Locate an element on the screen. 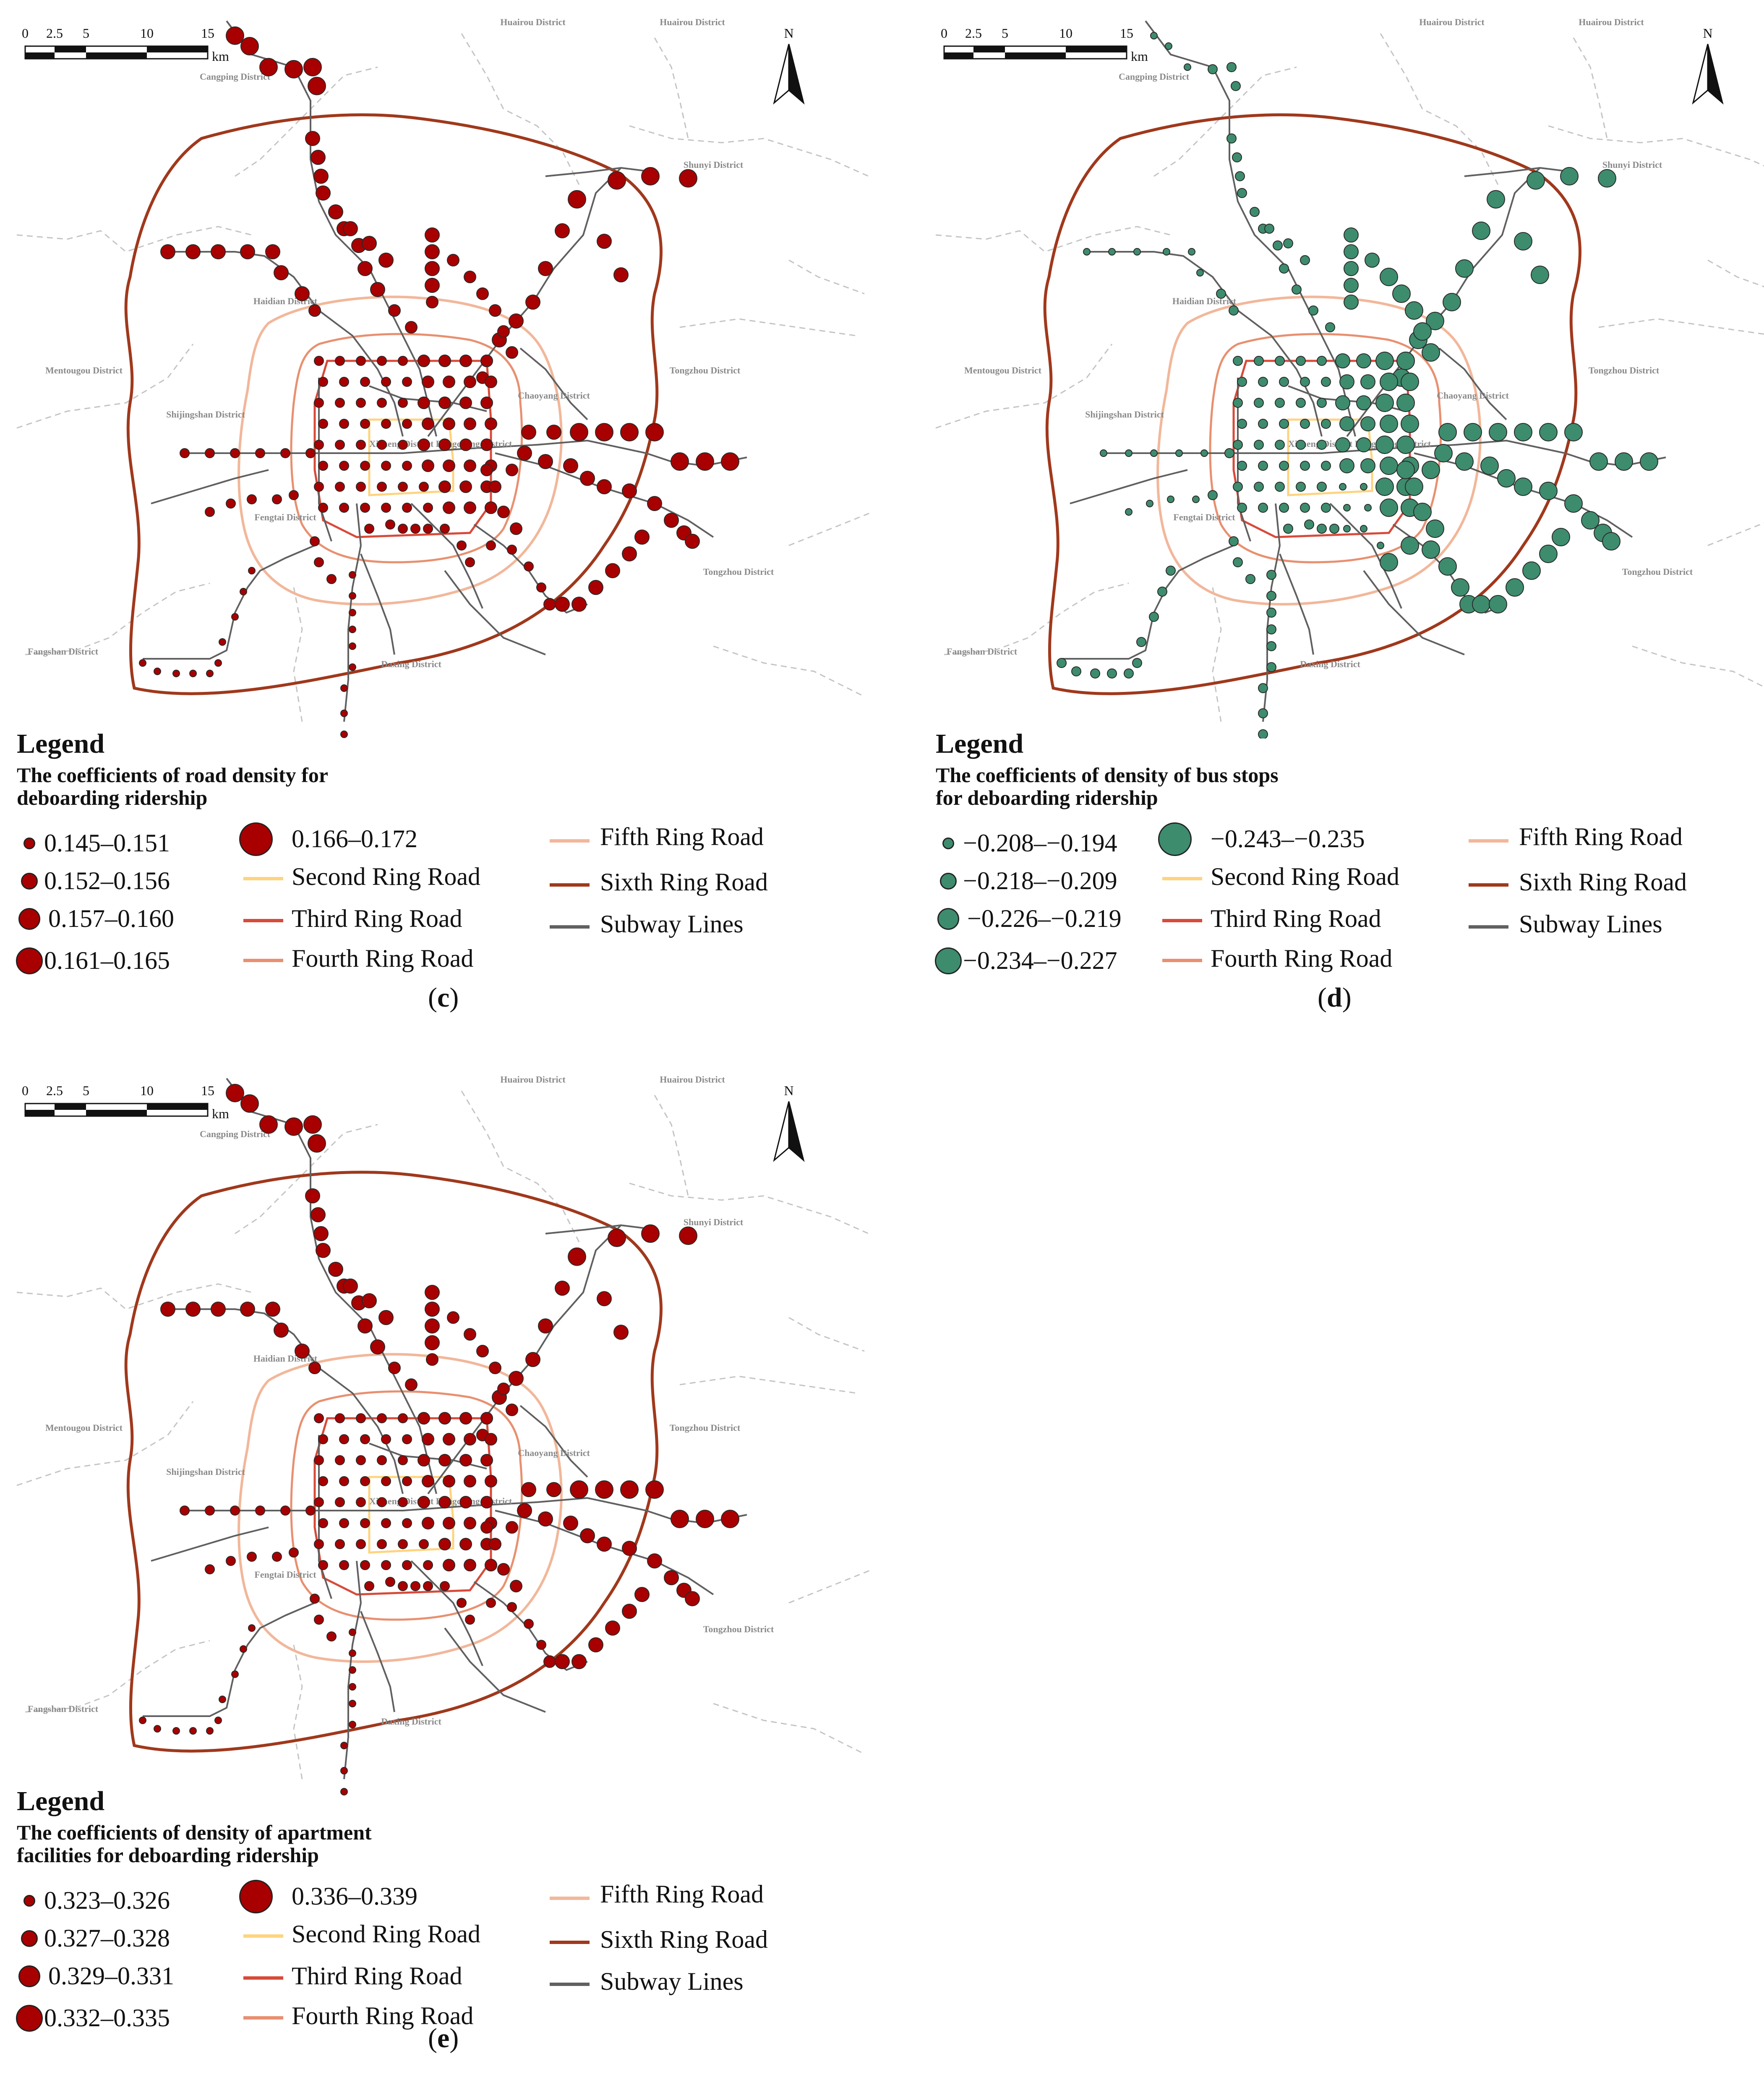  legend-subtitle-line-2: facilities for deboarding ridership is located at coordinates (168, 1855).